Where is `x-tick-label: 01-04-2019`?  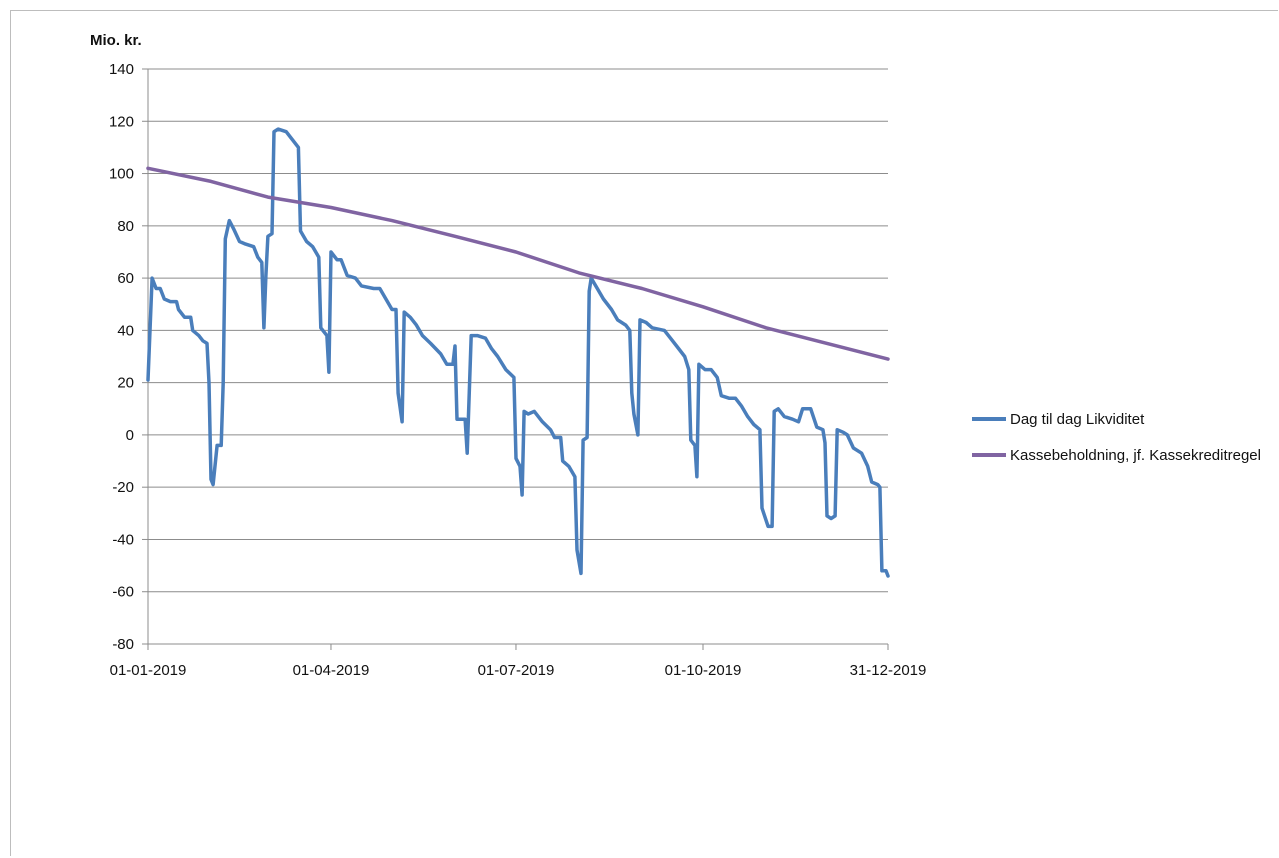 x-tick-label: 01-04-2019 is located at coordinates (331, 670).